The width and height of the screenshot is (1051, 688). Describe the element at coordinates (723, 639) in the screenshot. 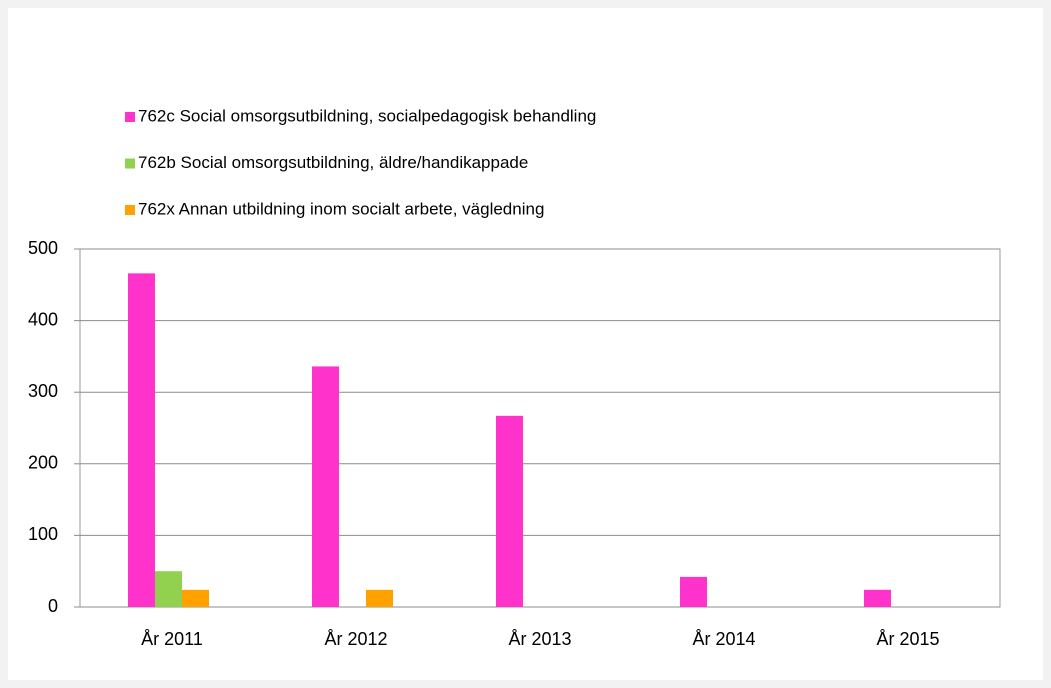

I see `x-tick-label: År 2014` at that location.